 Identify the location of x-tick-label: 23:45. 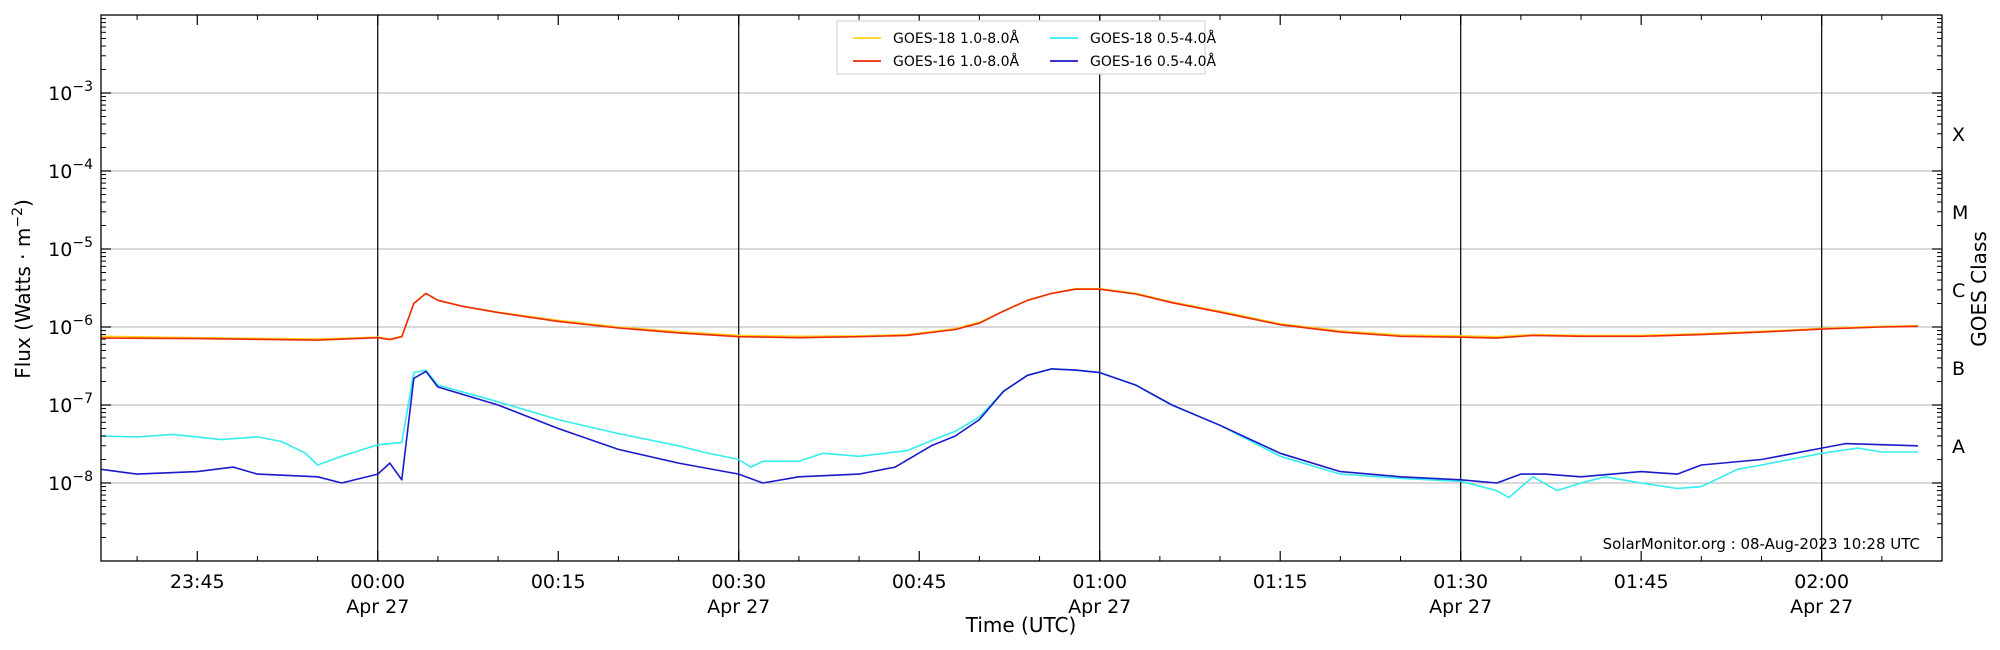
(197, 582).